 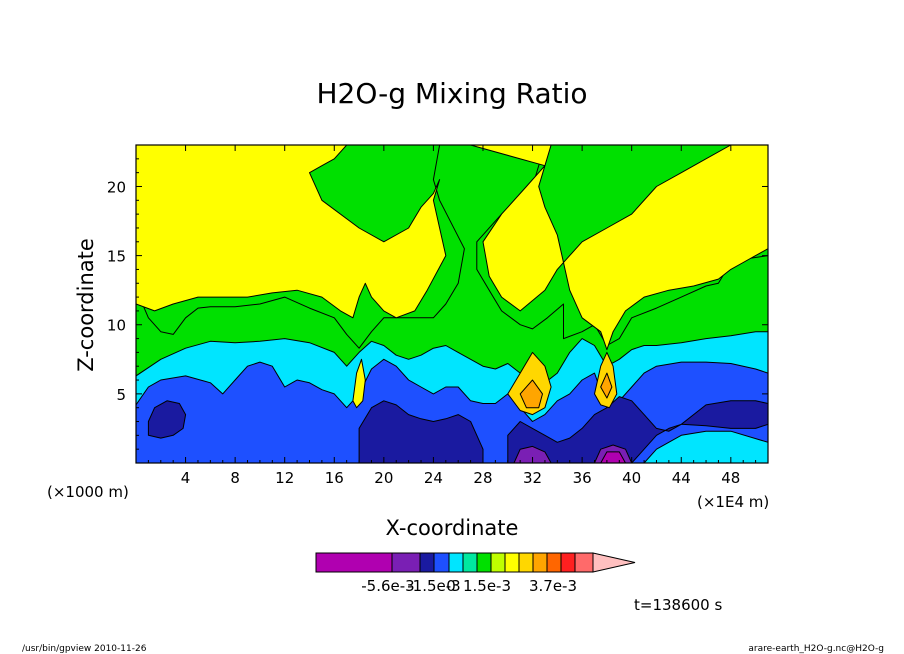 What do you see at coordinates (186, 478) in the screenshot?
I see `x-tick-label: 4` at bounding box center [186, 478].